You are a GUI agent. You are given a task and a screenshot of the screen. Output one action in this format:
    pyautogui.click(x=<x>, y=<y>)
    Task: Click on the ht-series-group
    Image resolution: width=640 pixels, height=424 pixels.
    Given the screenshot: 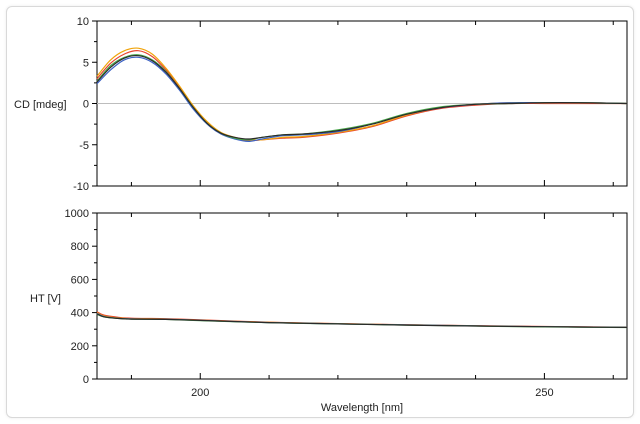 What is the action you would take?
    pyautogui.click(x=362, y=320)
    